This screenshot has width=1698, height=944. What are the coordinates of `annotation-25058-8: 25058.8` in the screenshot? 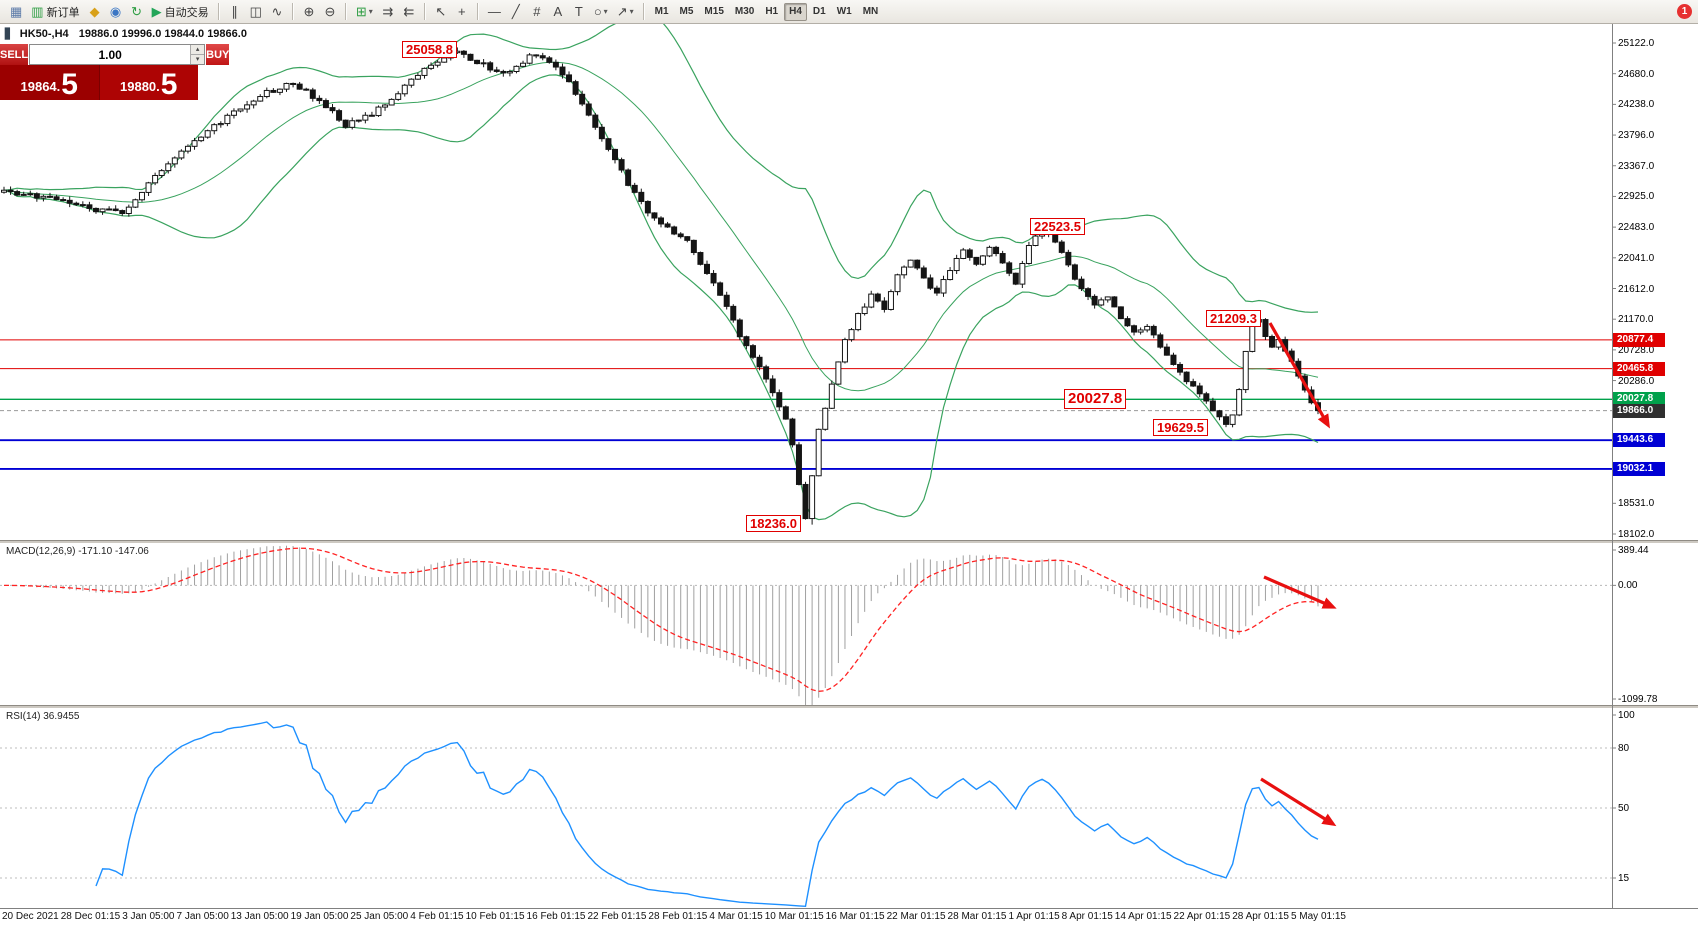 It's located at (429, 49).